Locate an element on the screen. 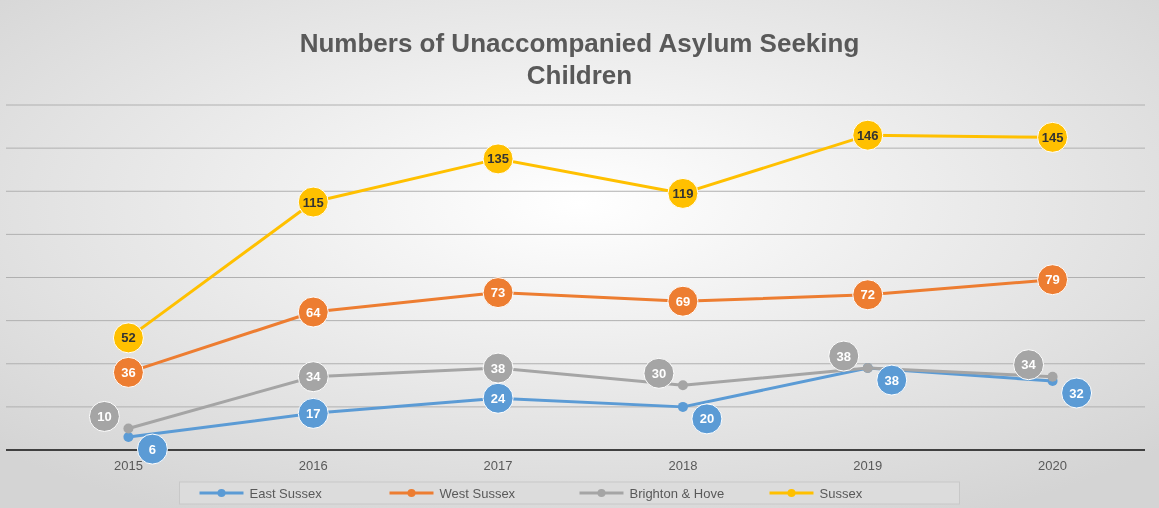 This screenshot has width=1159, height=508. data-label: 73 is located at coordinates (498, 293).